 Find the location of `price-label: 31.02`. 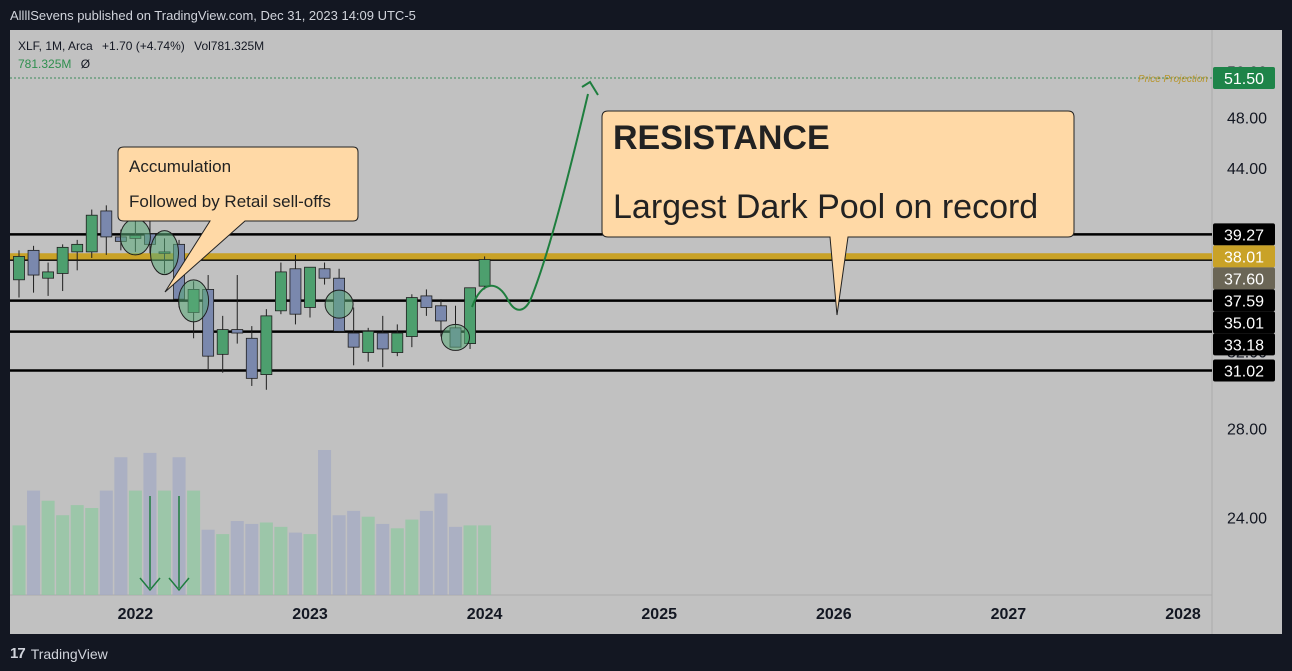

price-label: 31.02 is located at coordinates (1244, 370).